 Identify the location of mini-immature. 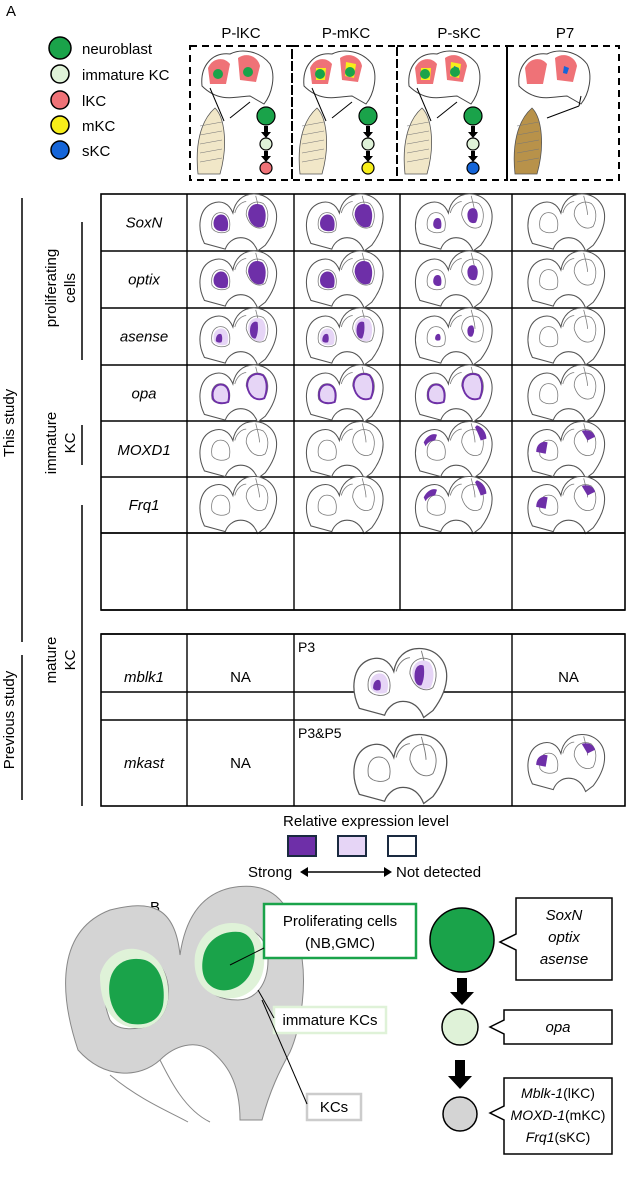
(266, 144).